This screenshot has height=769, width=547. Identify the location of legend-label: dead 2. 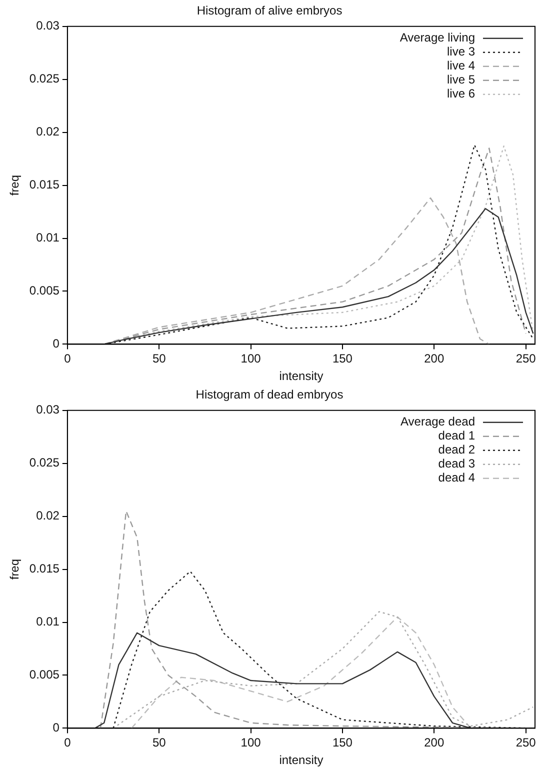
(457, 449).